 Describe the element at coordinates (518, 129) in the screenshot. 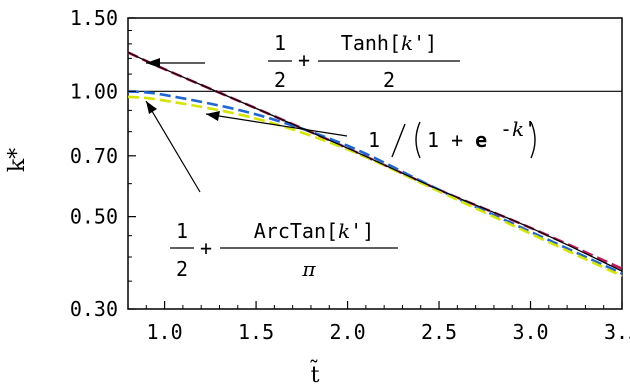

I see `logistic-exponent: -k'` at that location.